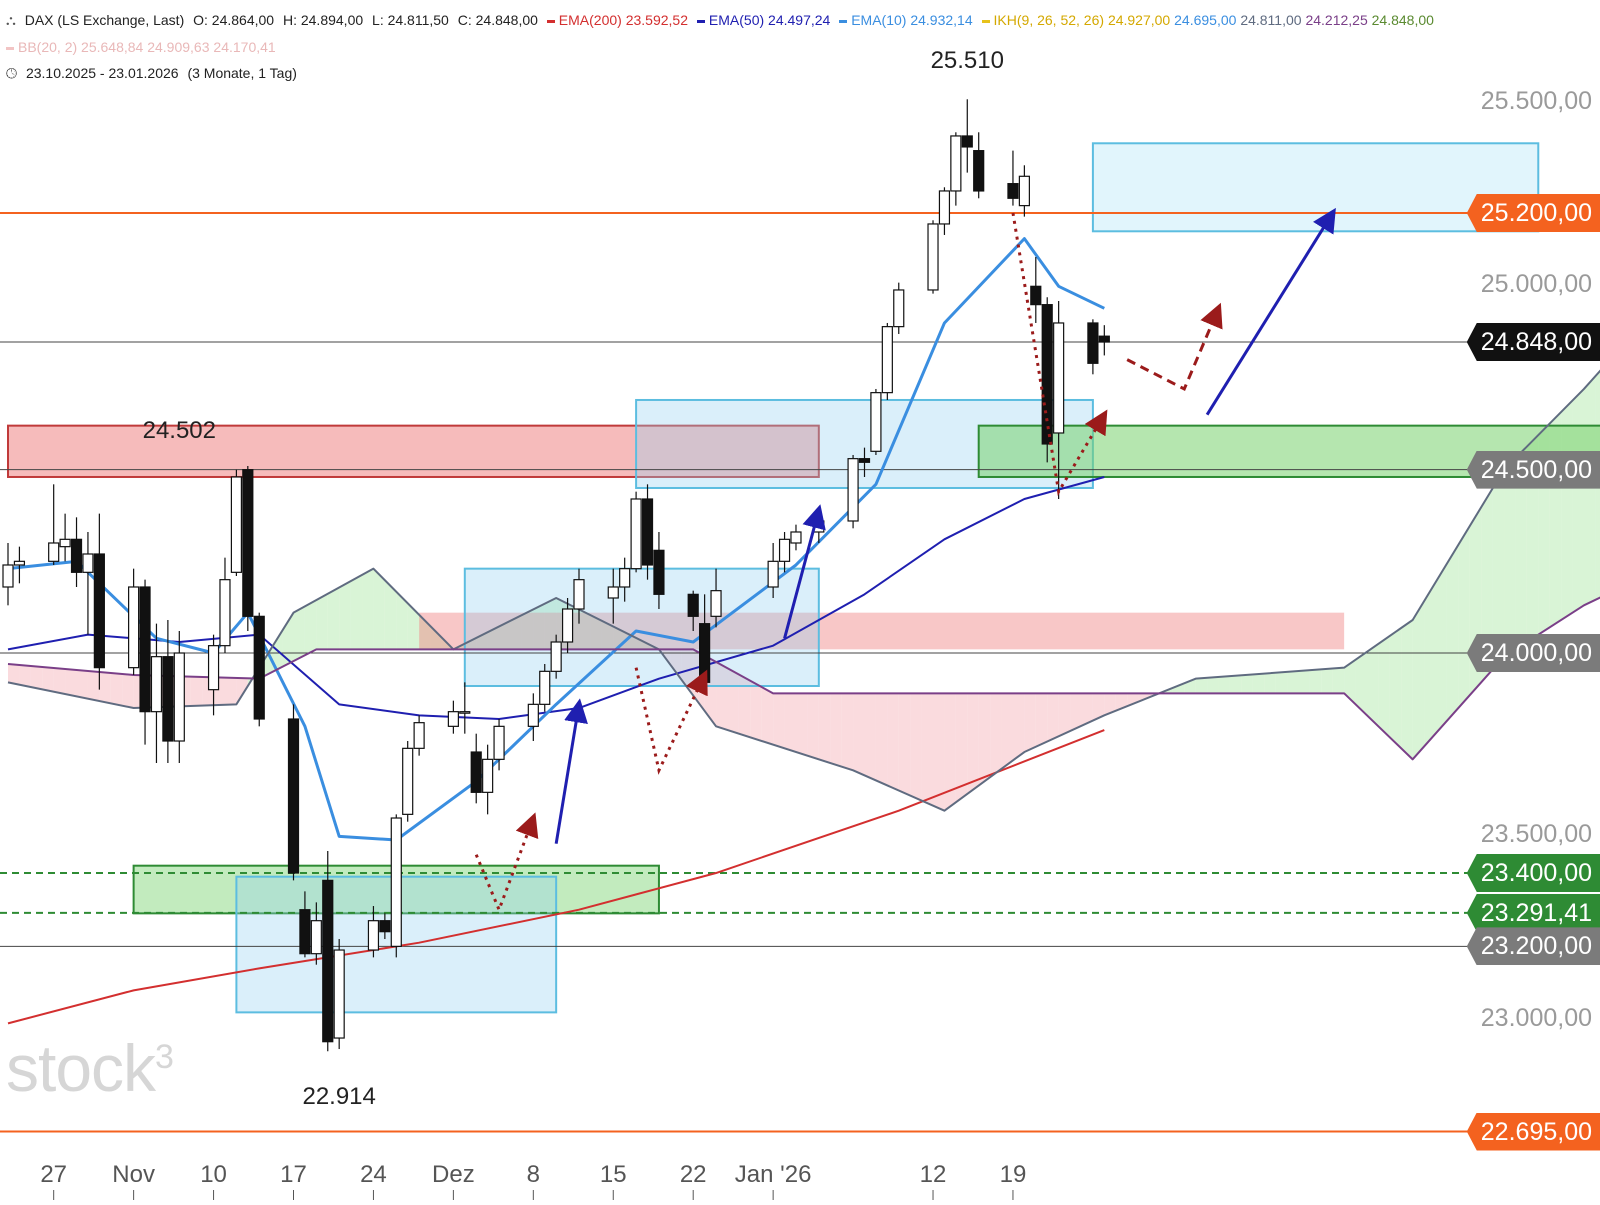 This screenshot has height=1205, width=1600. I want to click on ohlc-open: O: 24.864,00, so click(234, 20).